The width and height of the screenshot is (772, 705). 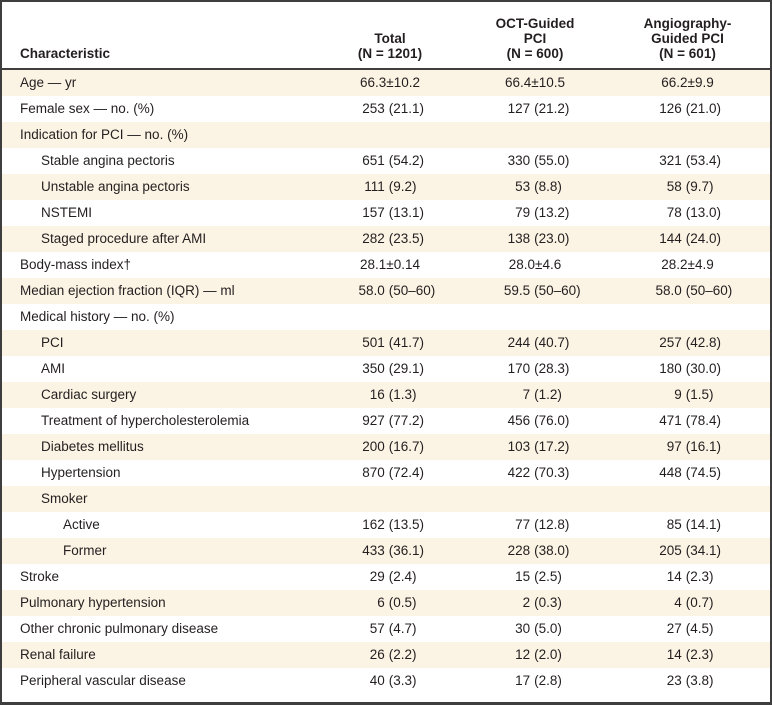 I want to click on table-row: Indication for PCI — no. (%), so click(x=386, y=135).